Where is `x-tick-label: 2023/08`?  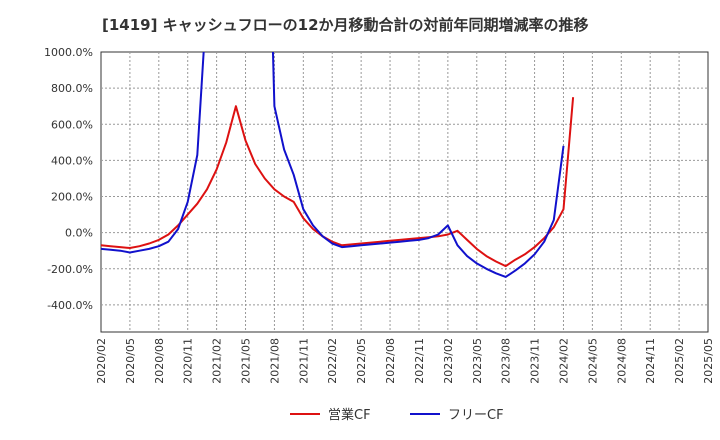
x-tick-label: 2023/08 is located at coordinates (506, 361).